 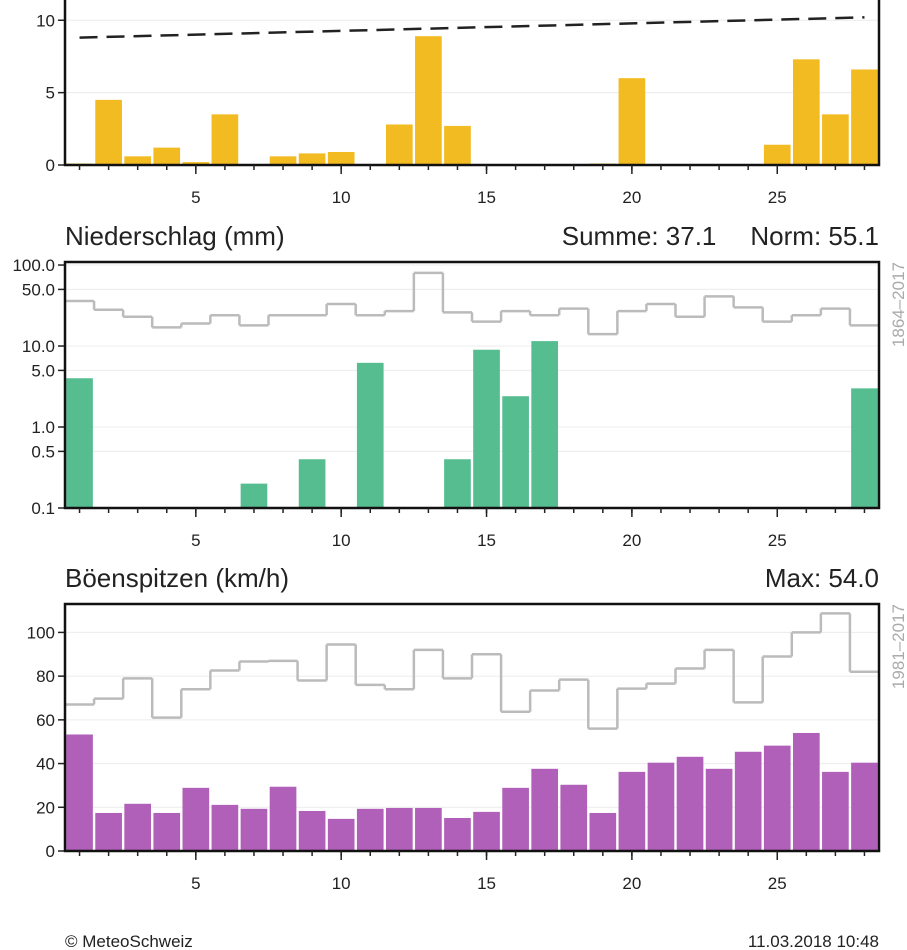 I want to click on copyright: © MeteoSchweiz, so click(x=129, y=941).